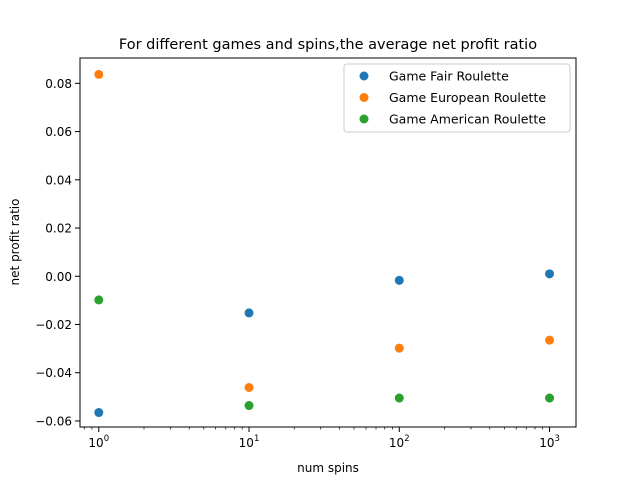 This screenshot has width=640, height=480. I want to click on y-tick-label: −0.06, so click(53, 421).